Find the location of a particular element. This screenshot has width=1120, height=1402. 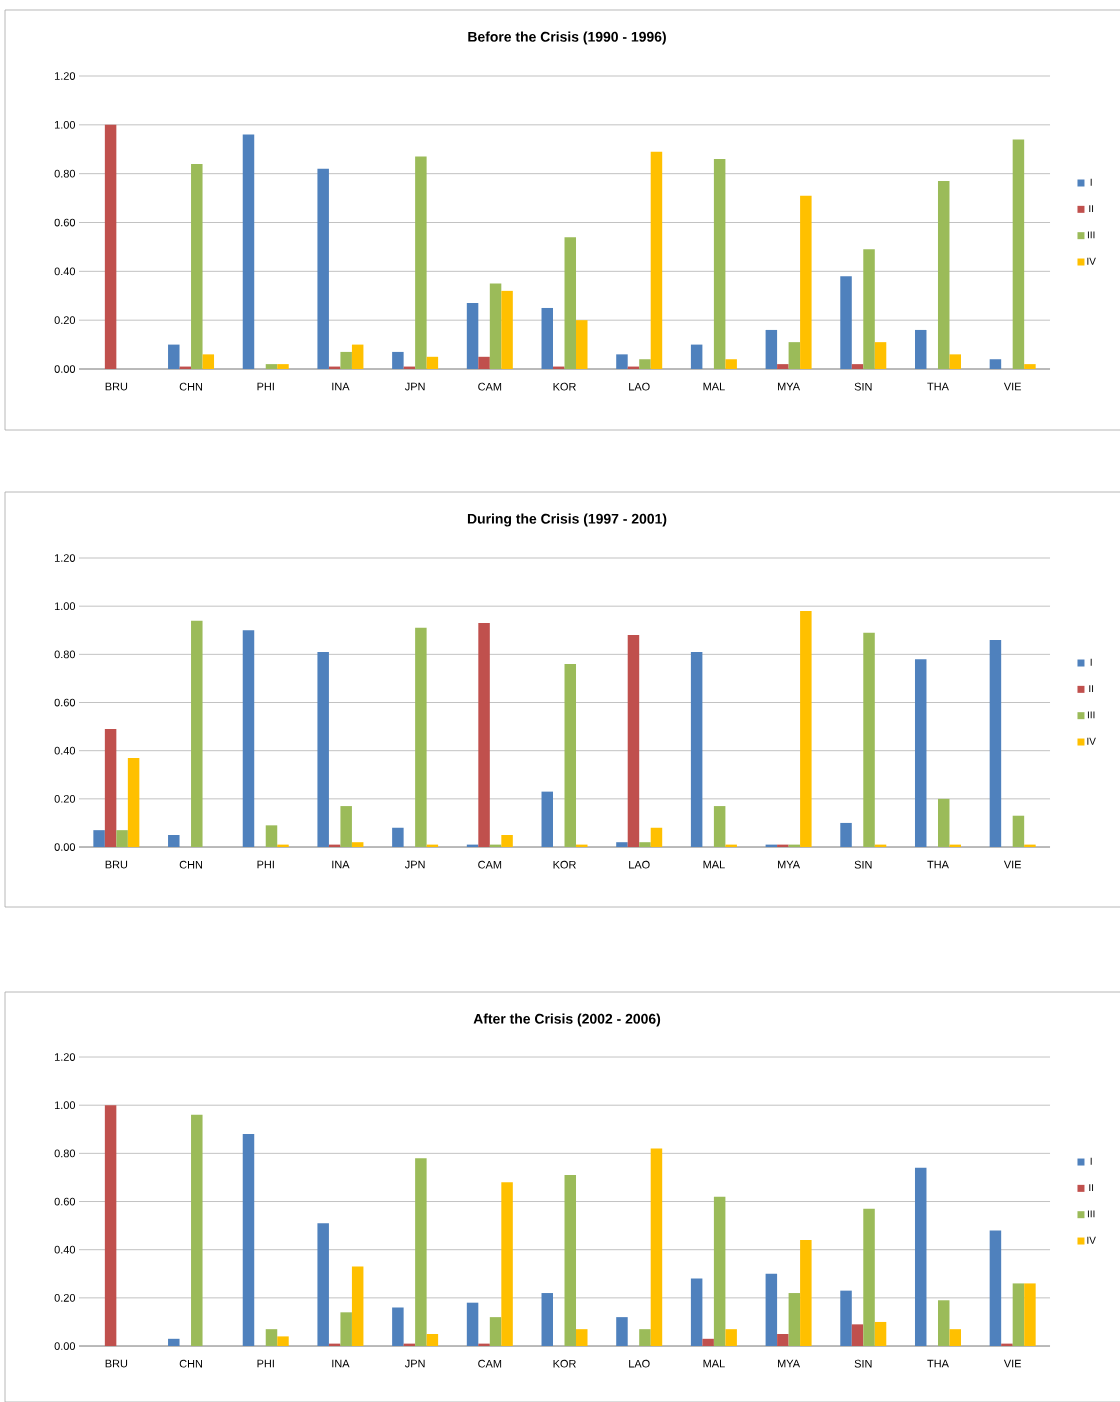

x-tick-label: PHI is located at coordinates (265, 386).